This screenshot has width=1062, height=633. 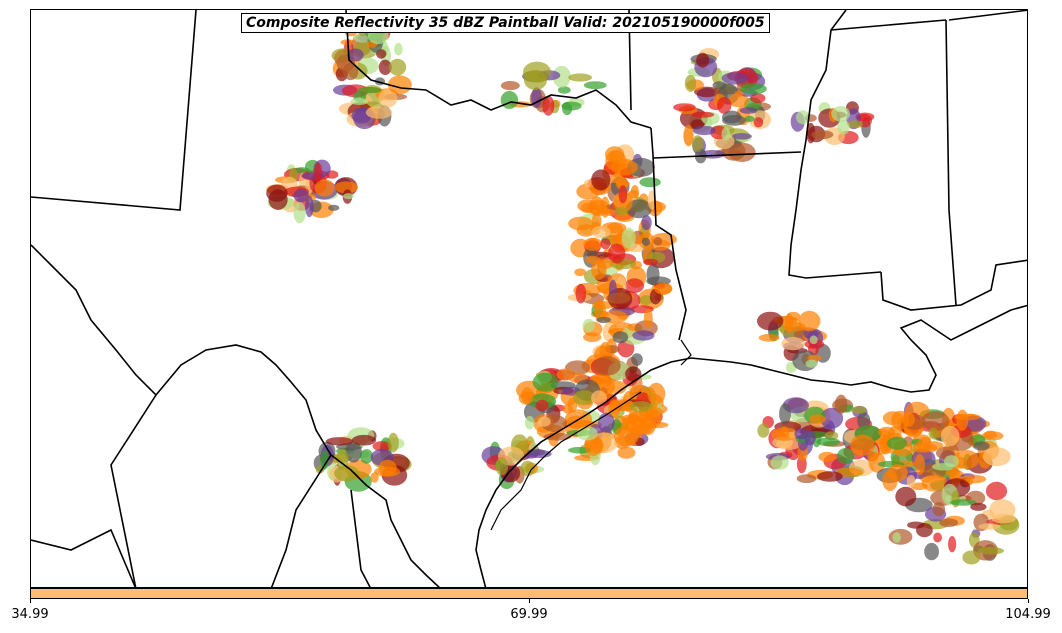 I want to click on tx-ok-border, so click(x=498, y=69).